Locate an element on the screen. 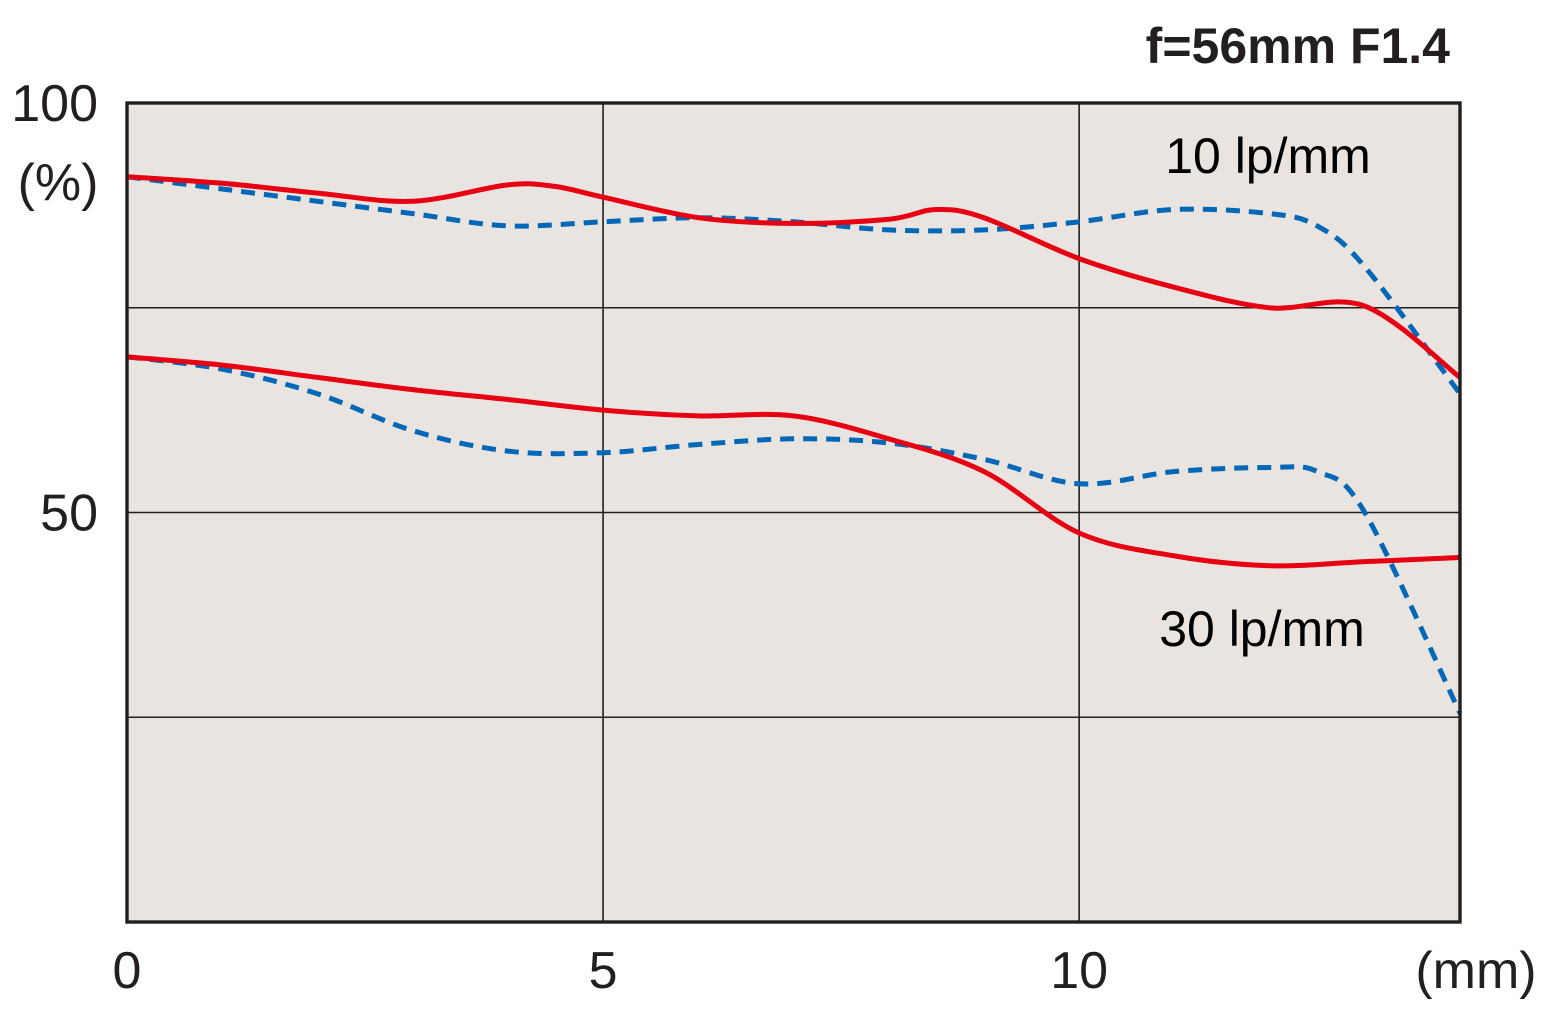  annotation-30lpmm: 30 lp/mm is located at coordinates (1262, 629).